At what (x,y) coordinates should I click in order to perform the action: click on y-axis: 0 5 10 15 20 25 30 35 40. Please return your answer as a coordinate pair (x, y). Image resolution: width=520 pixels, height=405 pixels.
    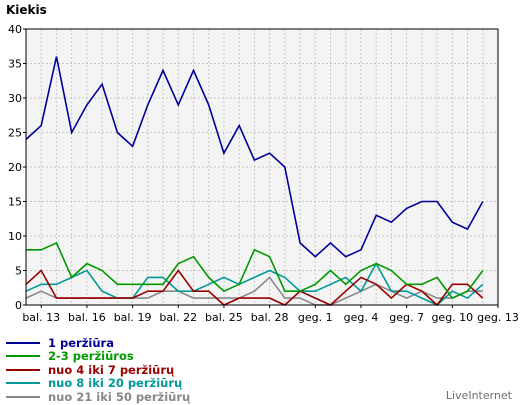
    Looking at the image, I should click on (17, 167).